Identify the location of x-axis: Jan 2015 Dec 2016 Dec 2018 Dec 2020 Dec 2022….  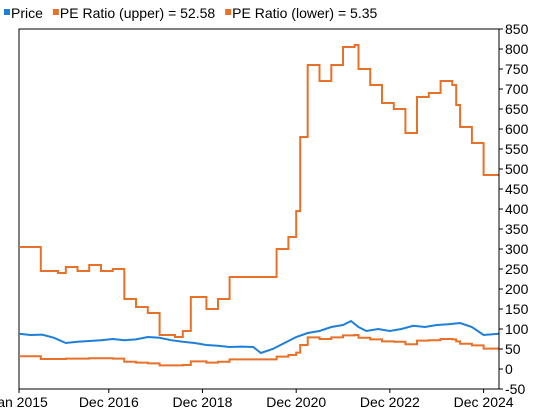
(257, 399).